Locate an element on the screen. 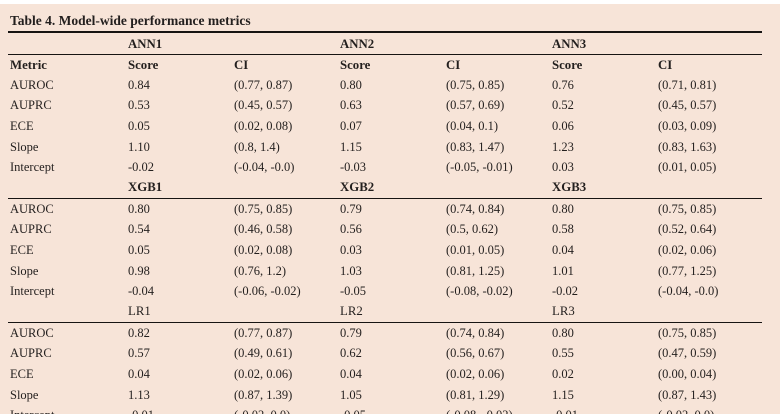 The height and width of the screenshot is (416, 780). score-cell: 0.56 is located at coordinates (351, 229).